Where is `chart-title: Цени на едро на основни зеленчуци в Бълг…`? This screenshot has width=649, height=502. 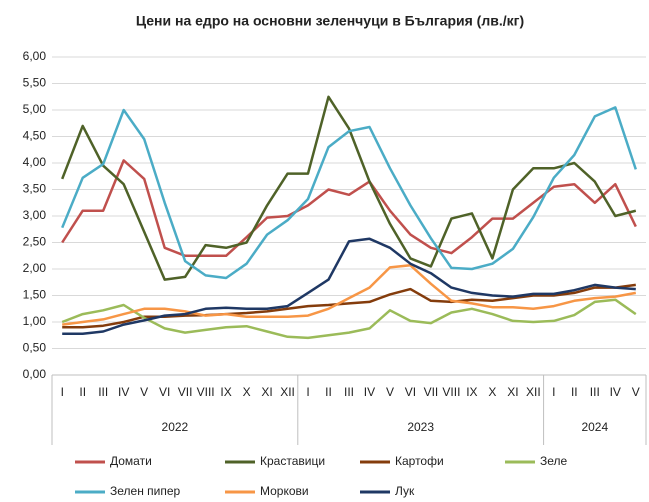
chart-title: Цени на едро на основни зеленчуци в Бълг… is located at coordinates (330, 21).